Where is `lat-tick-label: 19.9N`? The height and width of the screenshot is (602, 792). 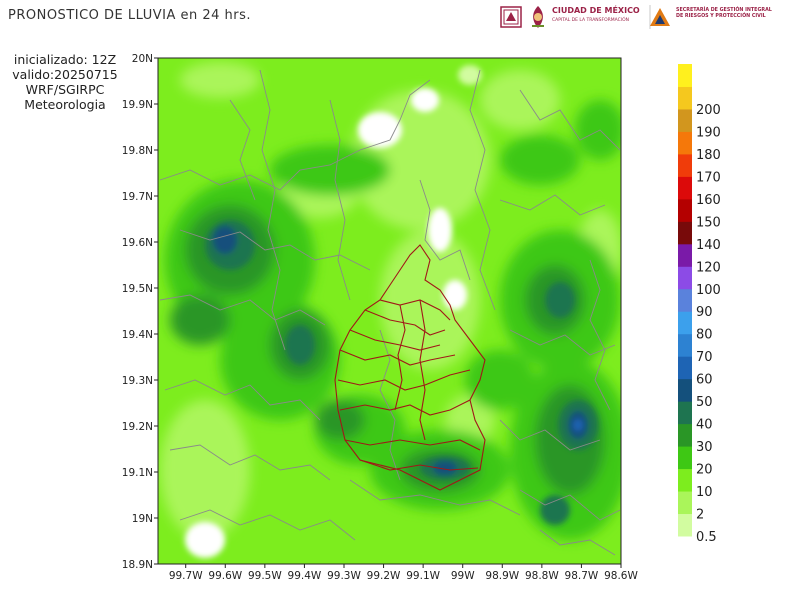
lat-tick-label: 19.9N is located at coordinates (137, 105).